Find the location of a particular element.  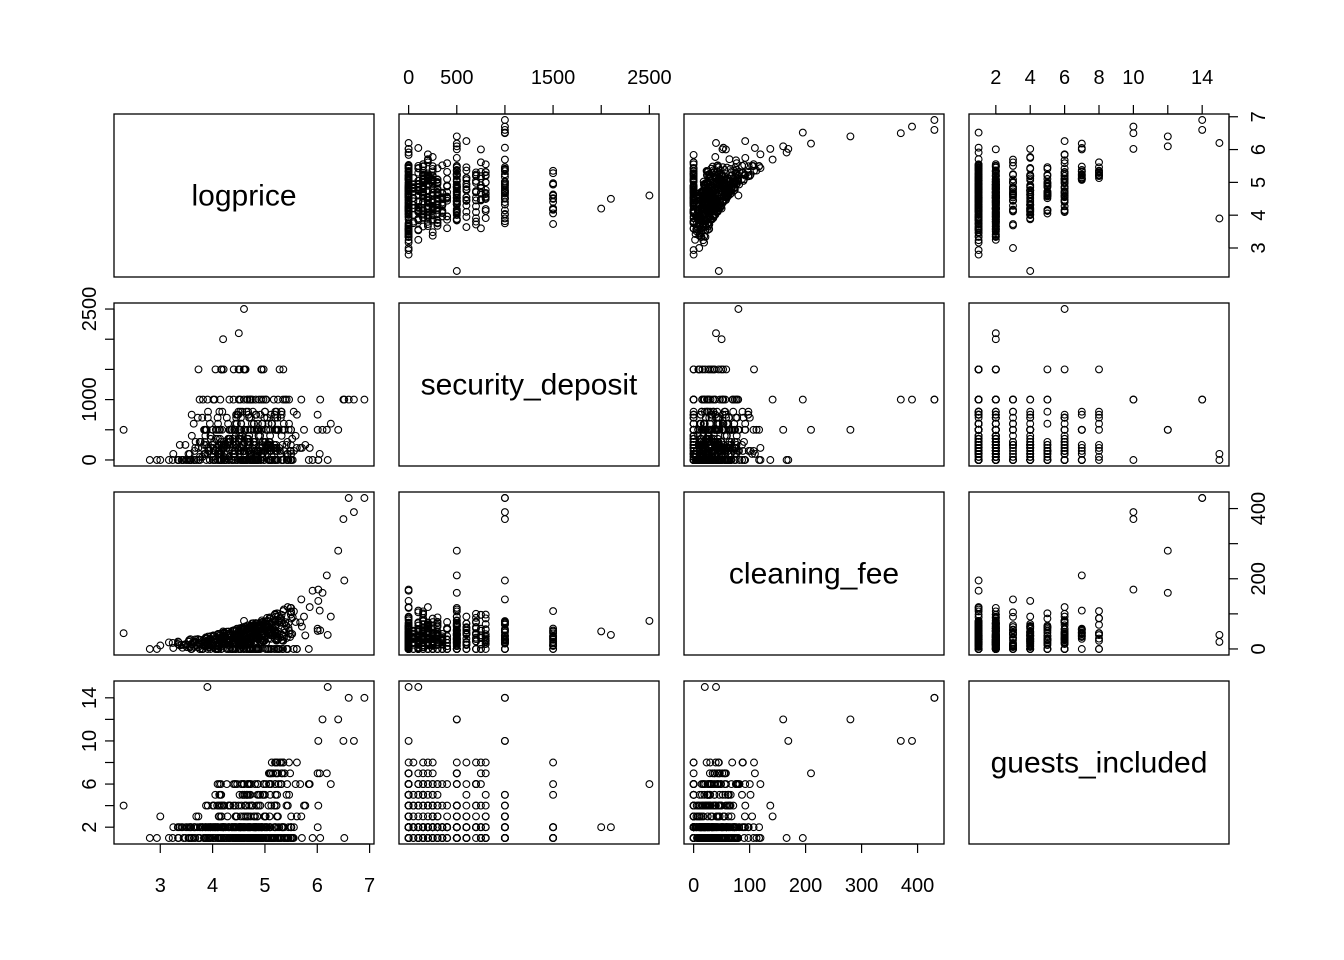

panel-security_deposit-vs-logprice is located at coordinates (244, 384).